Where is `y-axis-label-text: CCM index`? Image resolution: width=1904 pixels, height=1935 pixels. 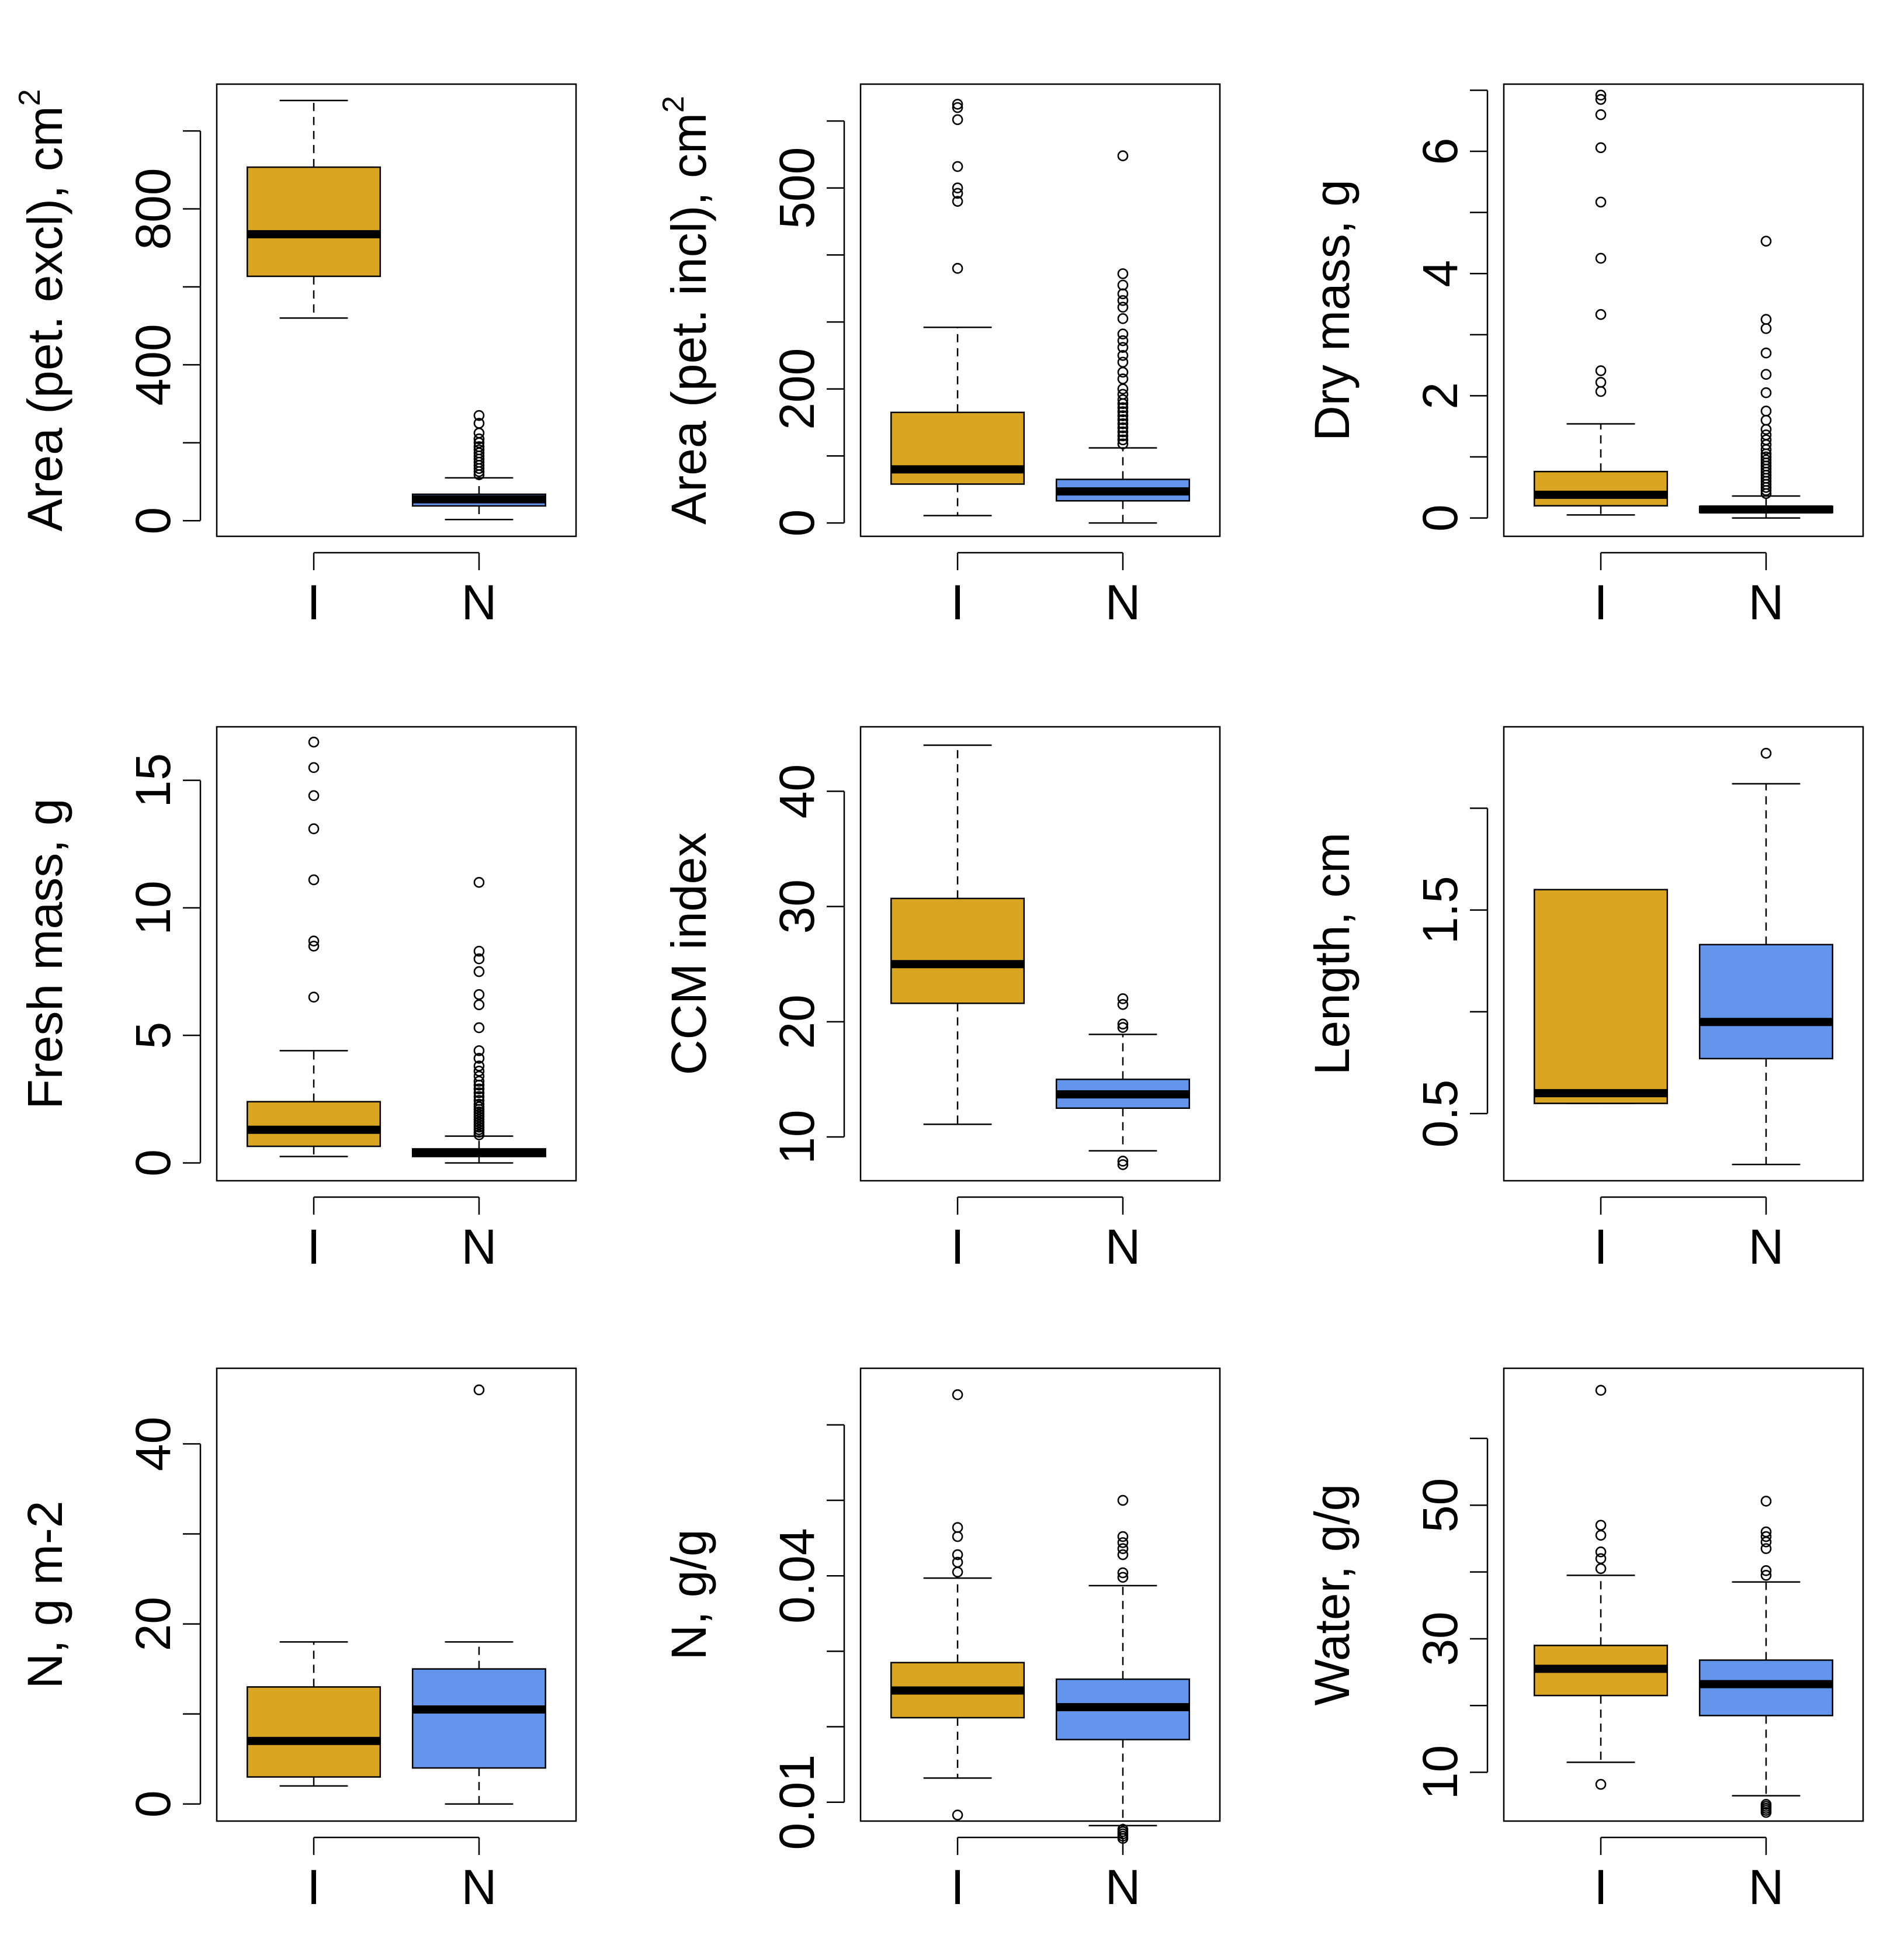 y-axis-label-text: CCM index is located at coordinates (688, 954).